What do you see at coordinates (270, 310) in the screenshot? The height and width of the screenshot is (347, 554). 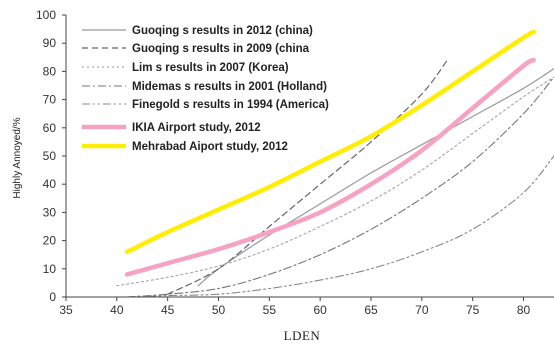 I see `x-tick-label: 55` at bounding box center [270, 310].